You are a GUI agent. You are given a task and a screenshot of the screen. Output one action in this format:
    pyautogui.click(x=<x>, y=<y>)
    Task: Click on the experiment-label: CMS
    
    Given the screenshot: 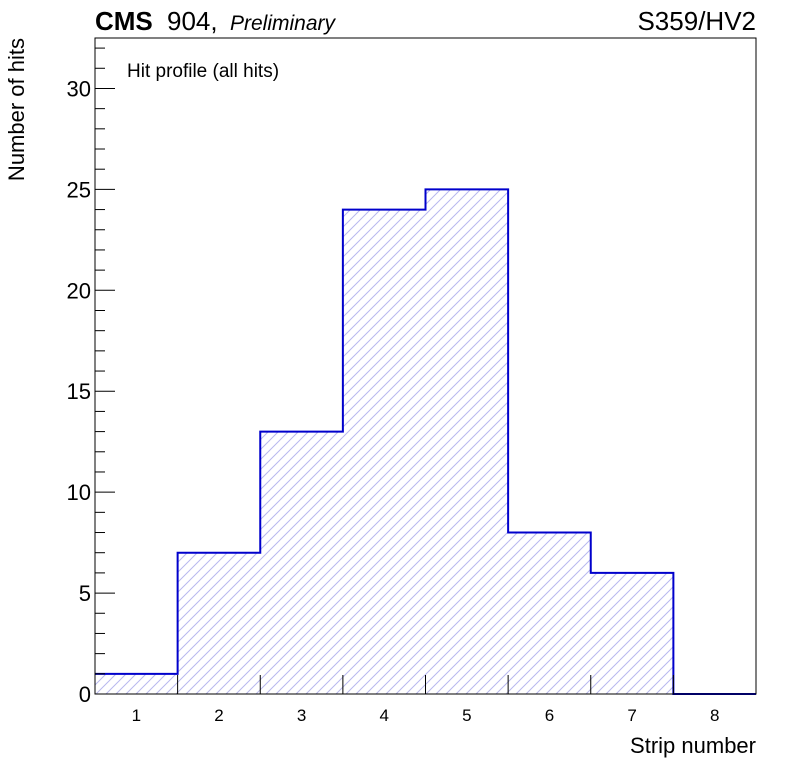 What is the action you would take?
    pyautogui.click(x=124, y=21)
    